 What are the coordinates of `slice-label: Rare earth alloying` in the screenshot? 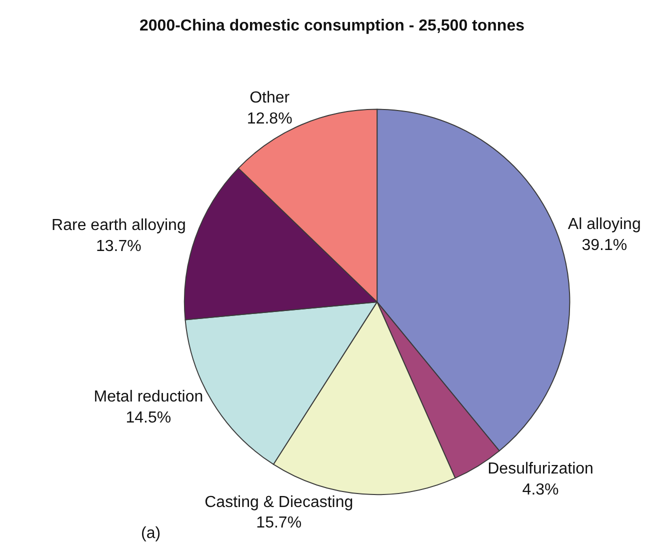 It's located at (119, 225).